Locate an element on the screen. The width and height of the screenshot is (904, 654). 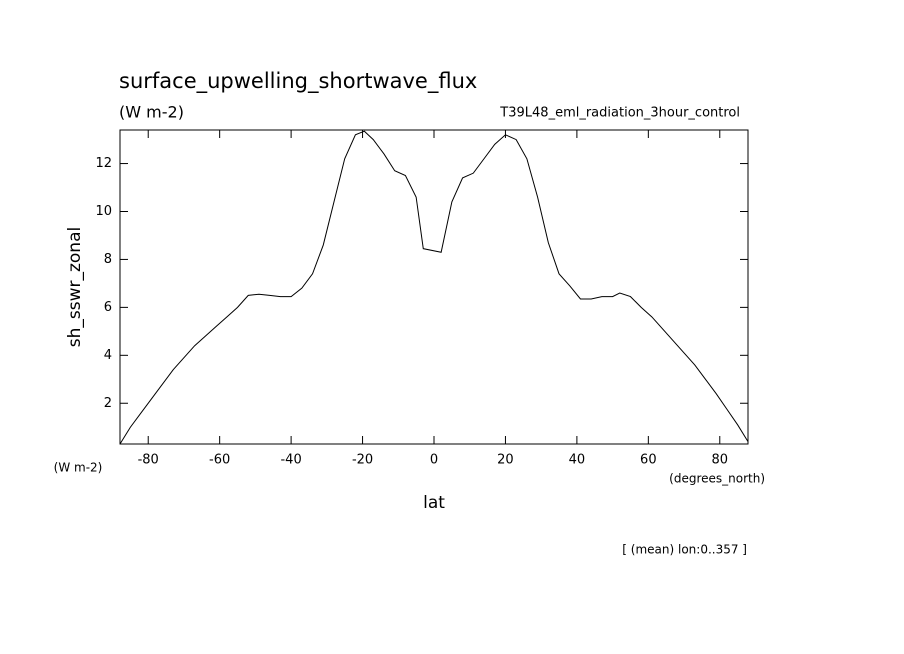
subtitle: T39L48_eml_radiation_3hour_control is located at coordinates (619, 113).